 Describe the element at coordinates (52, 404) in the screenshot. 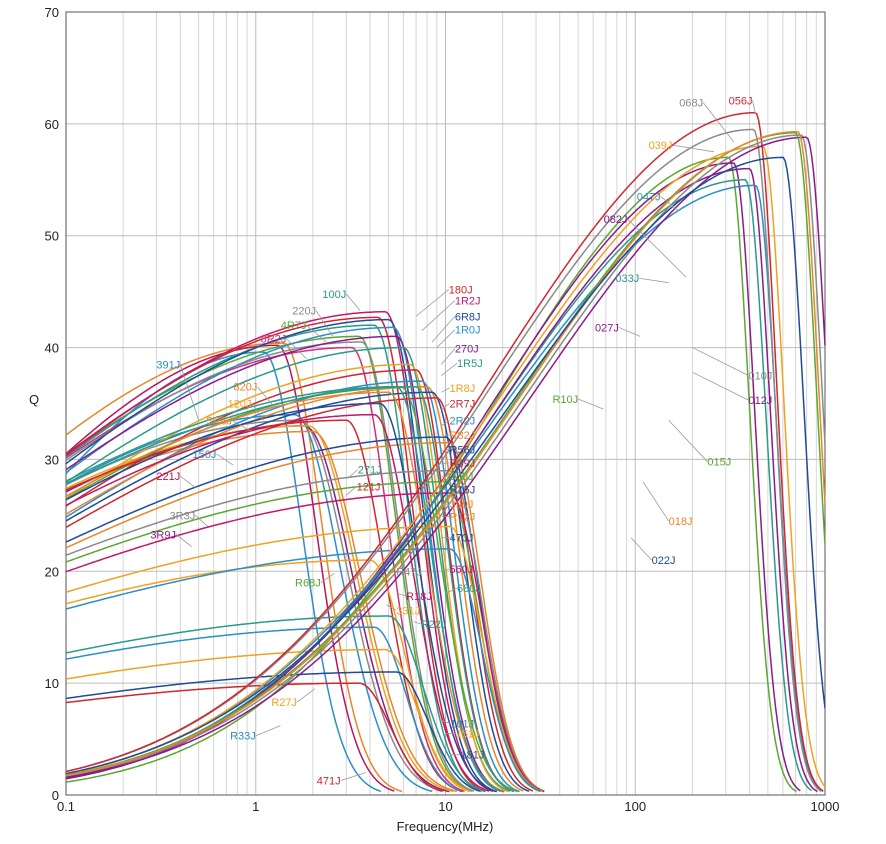

I see `y-axis-ticks: 0 10 20 30 40 50 60 70` at that location.